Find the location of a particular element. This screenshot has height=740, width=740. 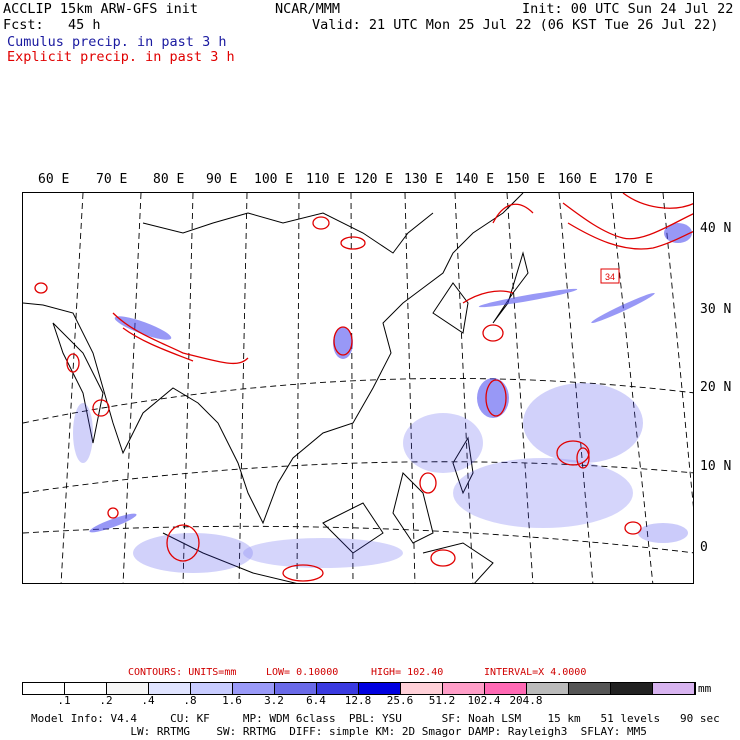

contour-low: LOW= 0.10000 is located at coordinates (302, 672).